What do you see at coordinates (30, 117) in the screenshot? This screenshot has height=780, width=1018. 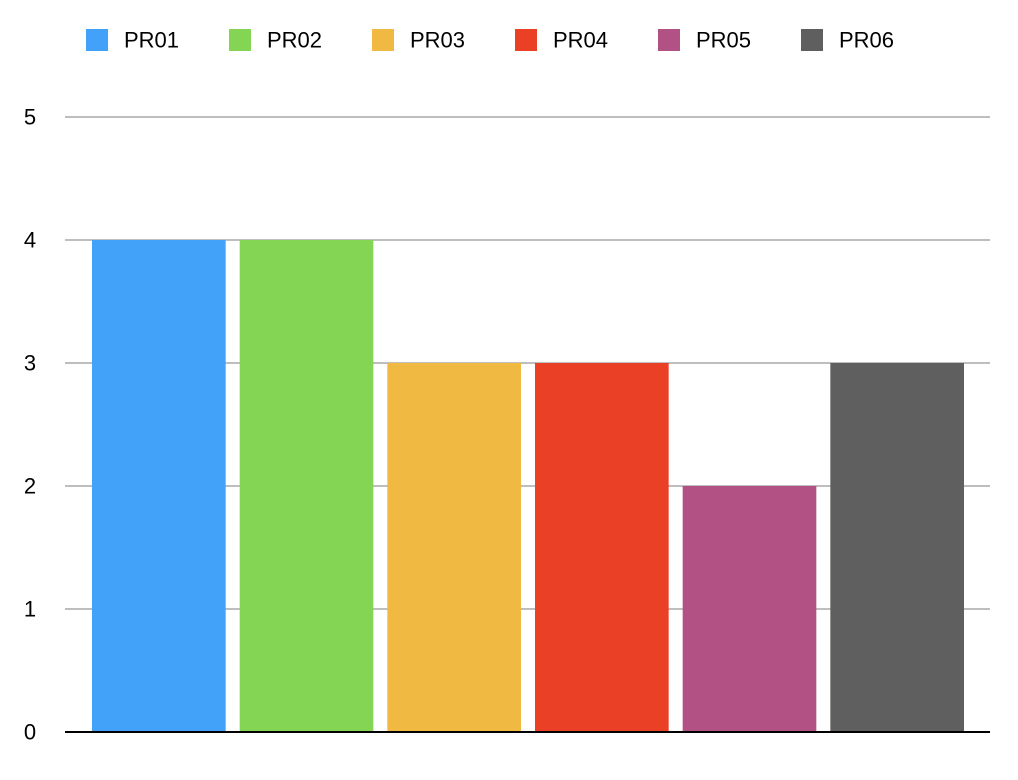 I see `y-tick-label: 5` at bounding box center [30, 117].